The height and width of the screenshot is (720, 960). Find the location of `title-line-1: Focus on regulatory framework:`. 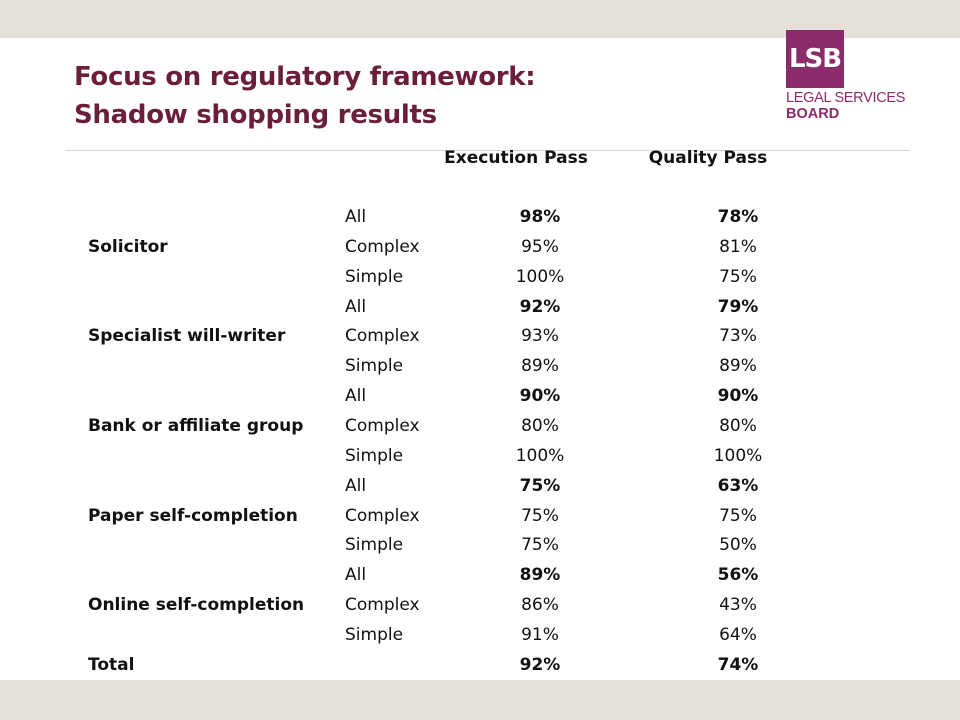

title-line-1: Focus on regulatory framework: is located at coordinates (305, 77).